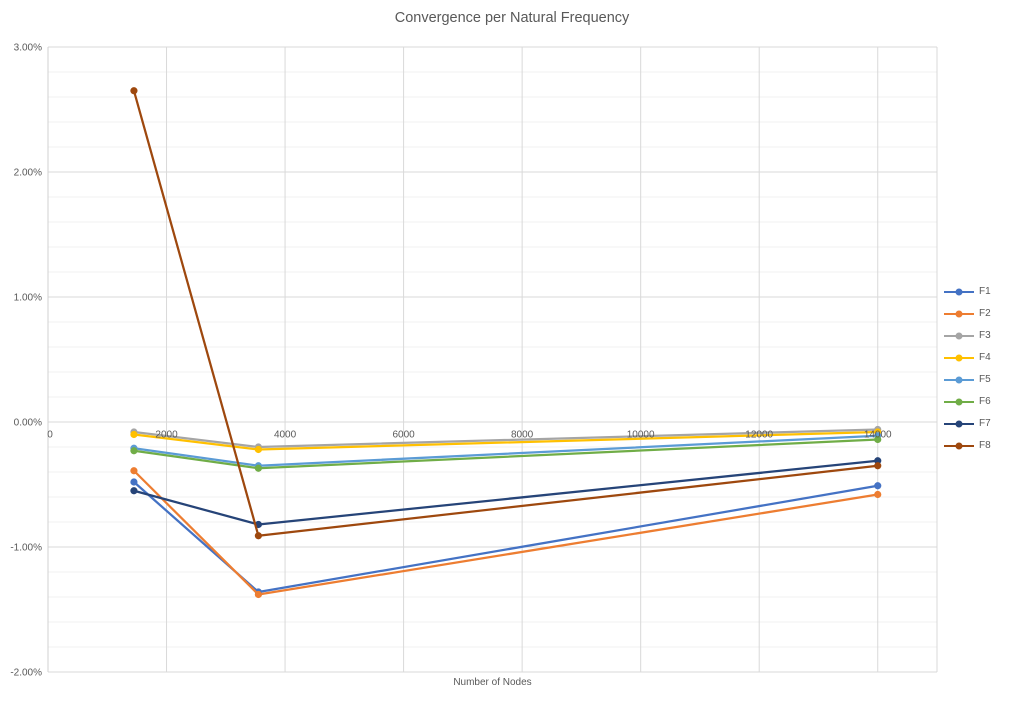 The height and width of the screenshot is (705, 1024). Describe the element at coordinates (26, 548) in the screenshot. I see `y-tick-label: -1.00%` at that location.